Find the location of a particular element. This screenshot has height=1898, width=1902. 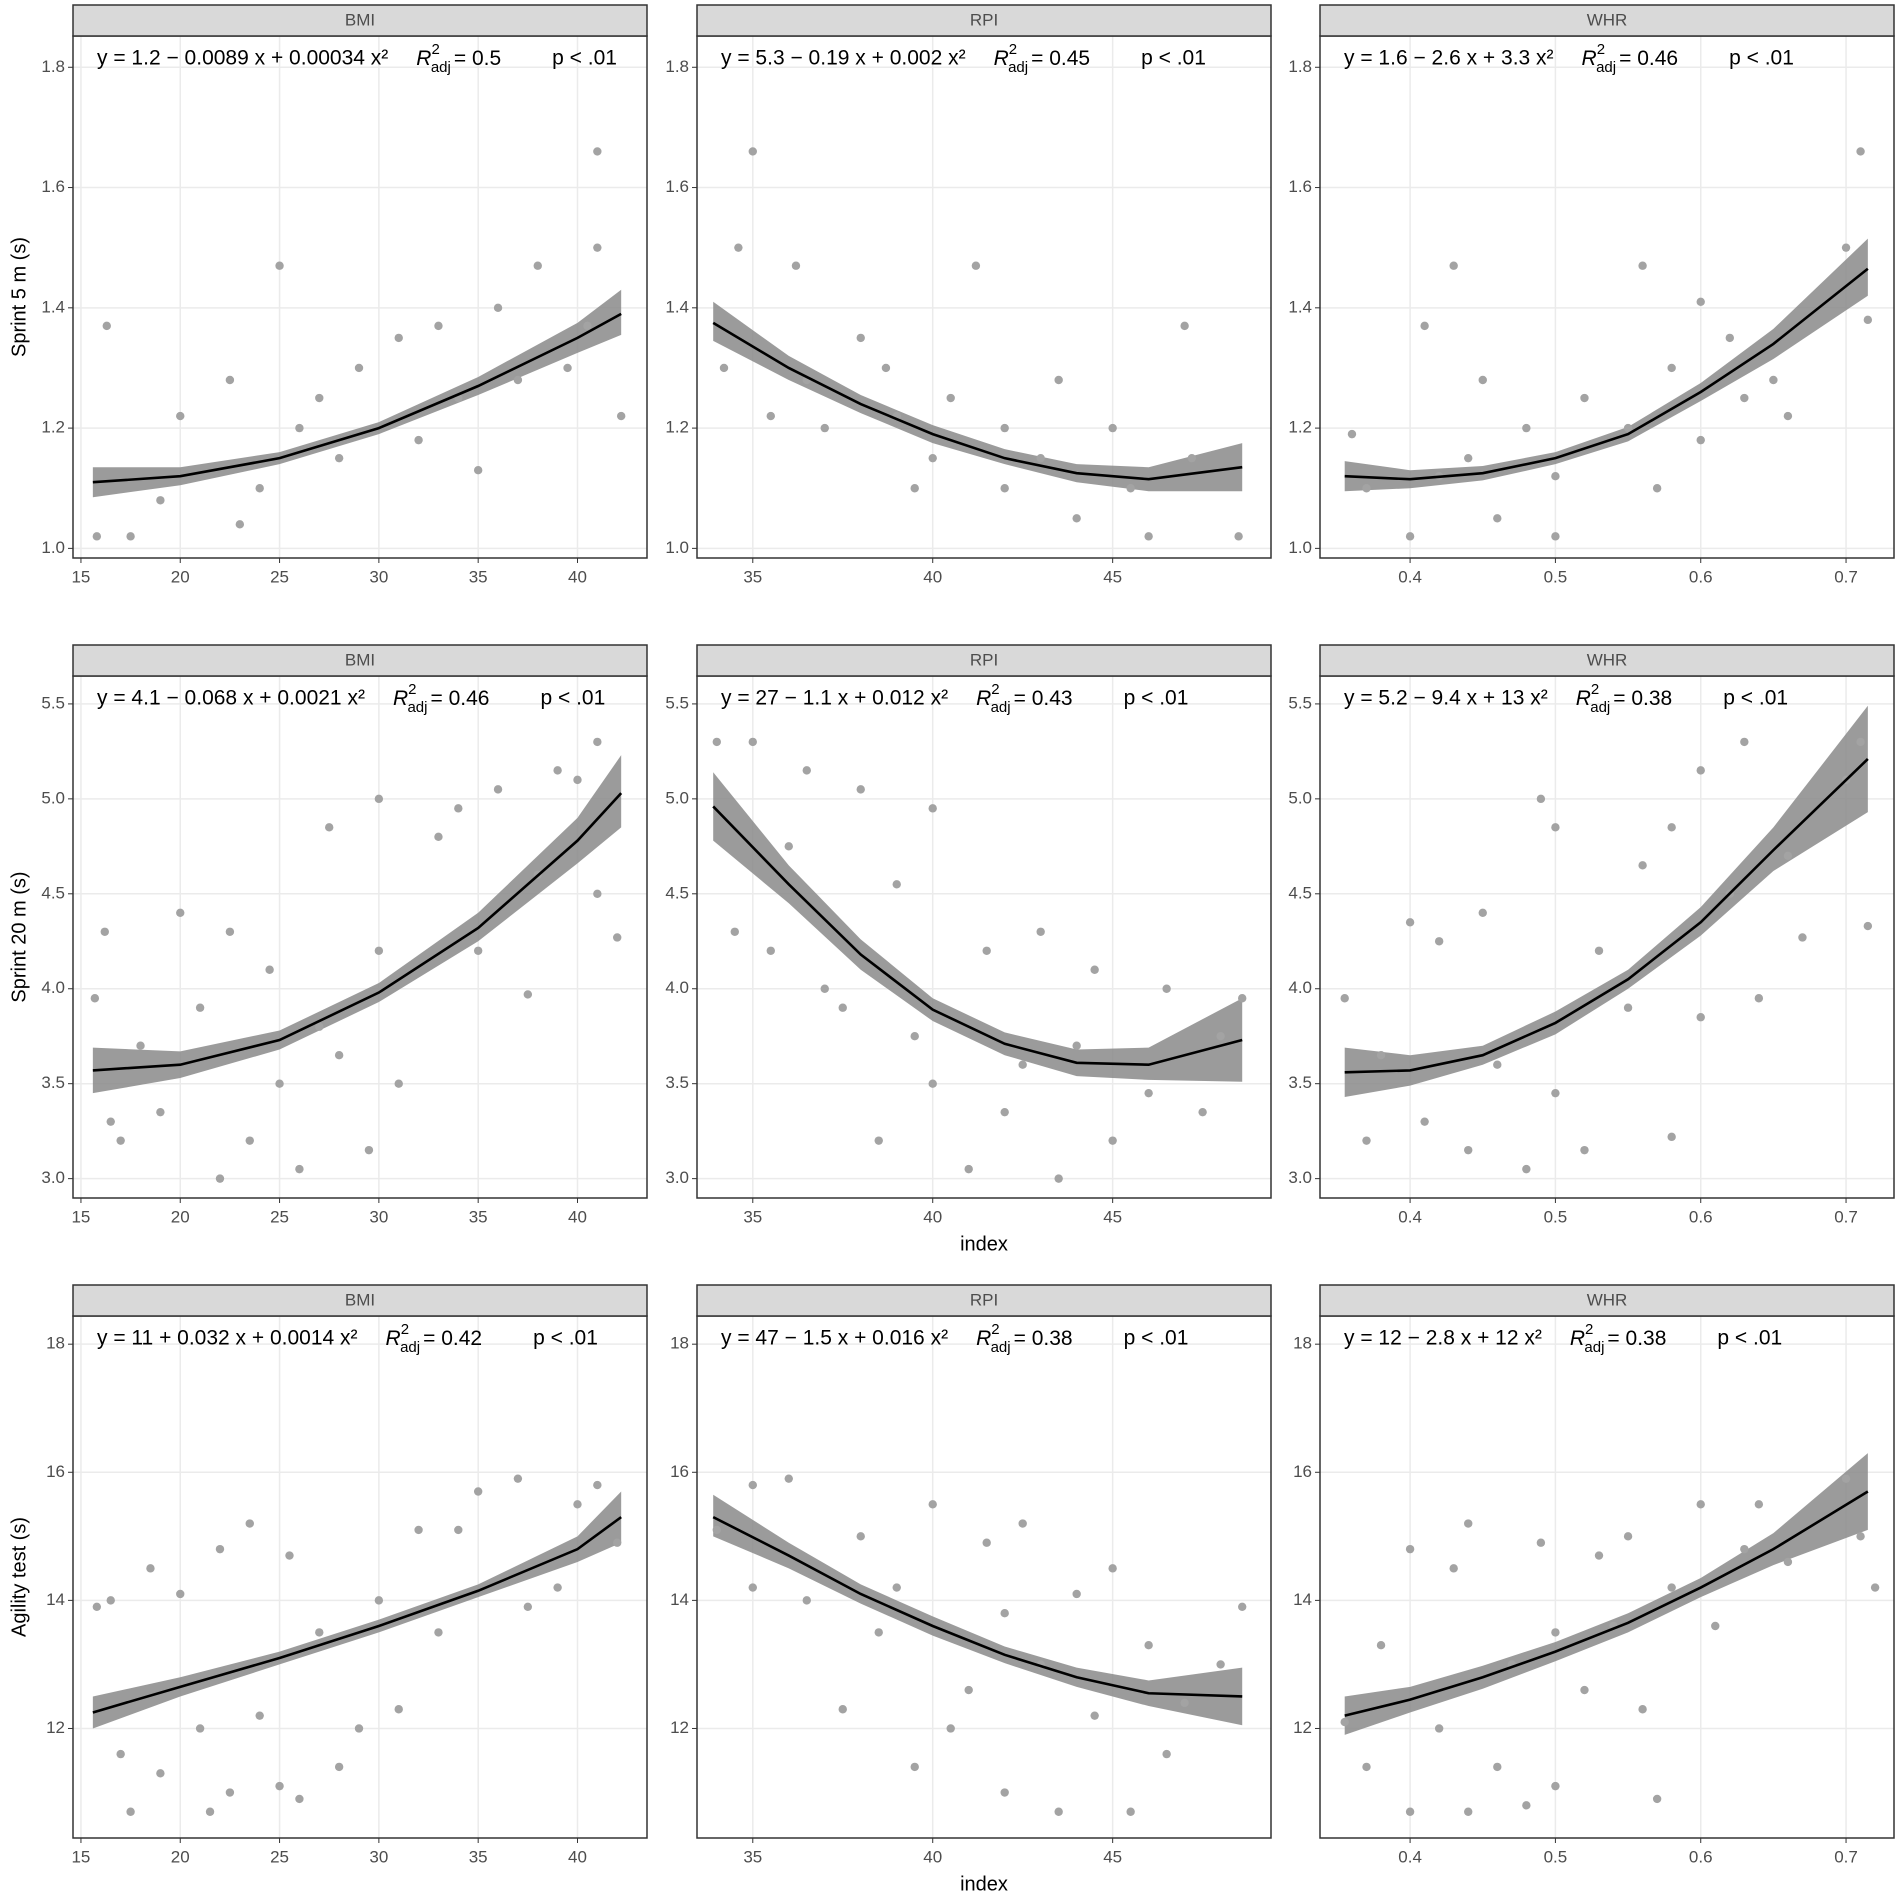

equation: y = 27 − 1.1 x + 0.012 x² is located at coordinates (834, 698).